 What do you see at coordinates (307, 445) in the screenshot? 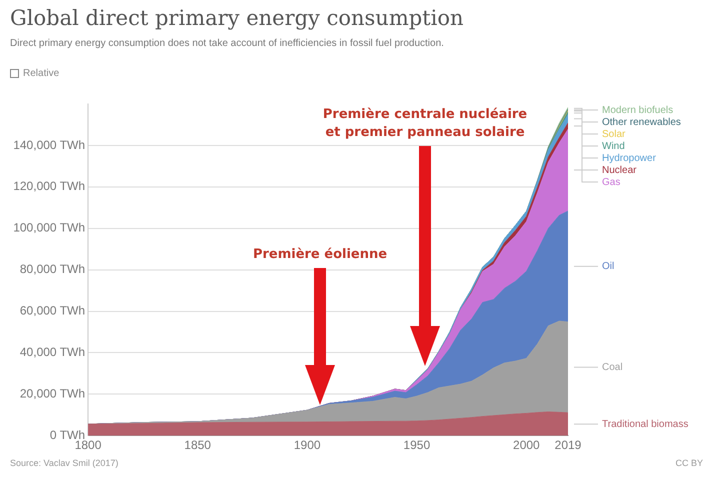
I see `x-tick-label: 1900` at bounding box center [307, 445].